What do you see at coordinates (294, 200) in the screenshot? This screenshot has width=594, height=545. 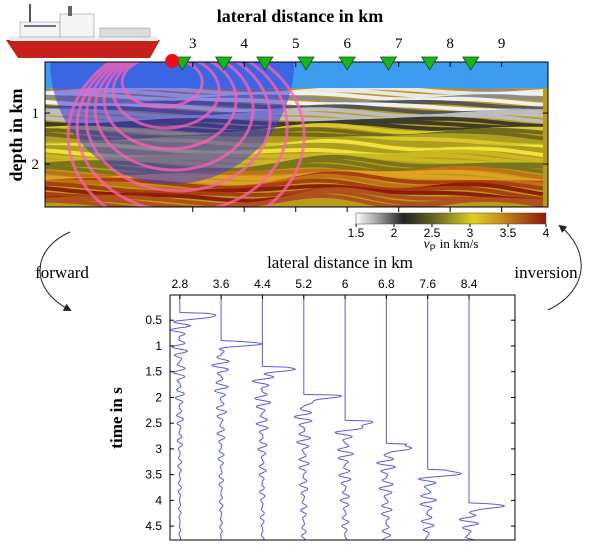 I see `model-layer` at bounding box center [294, 200].